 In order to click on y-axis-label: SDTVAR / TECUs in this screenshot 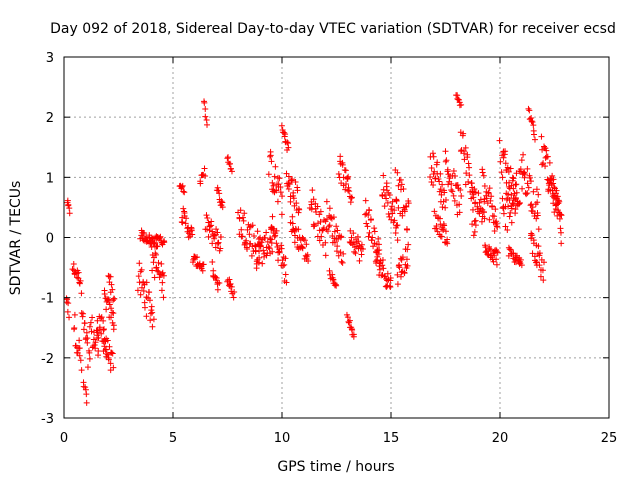, I will do `click(16, 238)`.